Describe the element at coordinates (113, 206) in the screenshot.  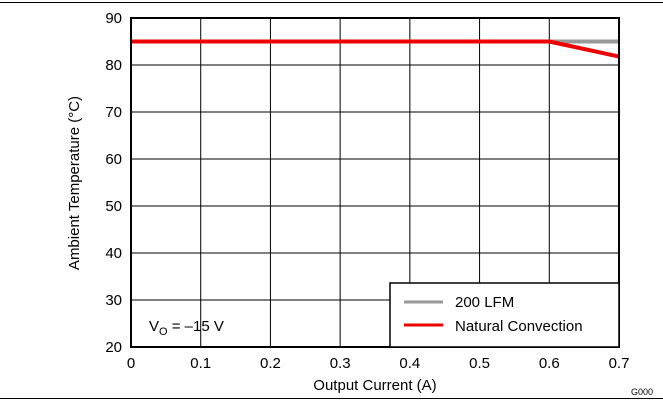
I see `y-tick-label: 50` at that location.